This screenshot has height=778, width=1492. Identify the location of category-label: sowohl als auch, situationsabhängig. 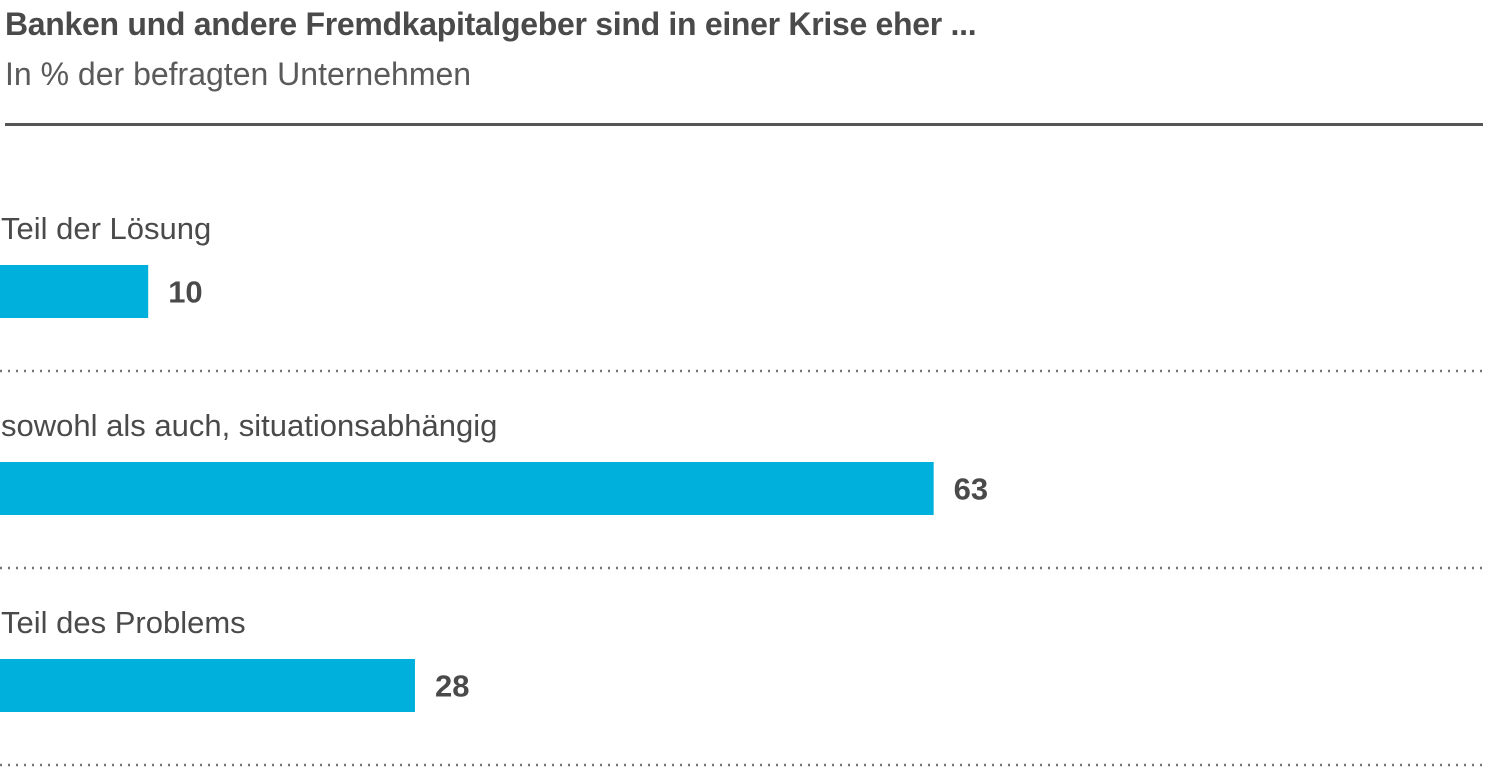
(249, 425).